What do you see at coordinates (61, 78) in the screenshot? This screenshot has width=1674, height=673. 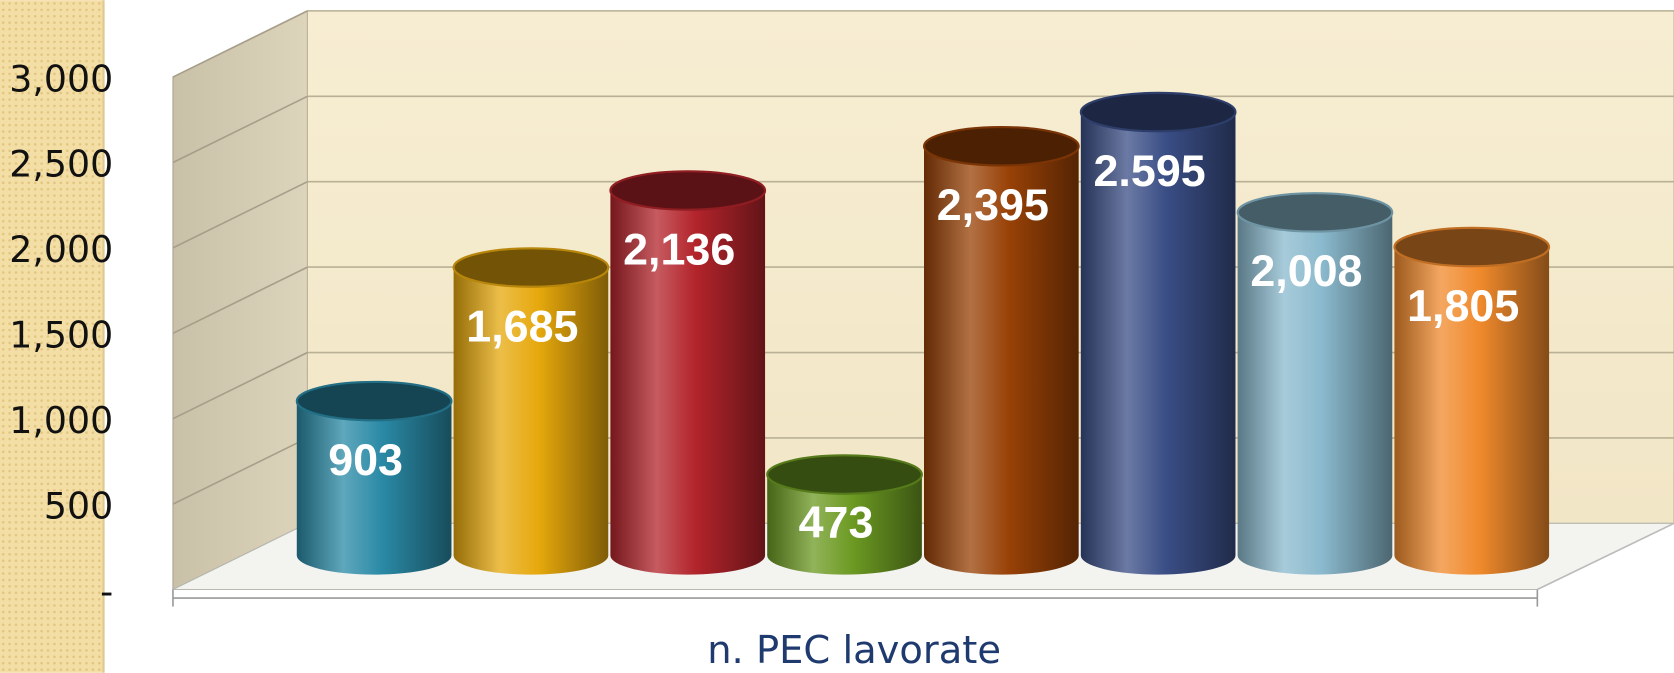 I see `y-tick-label: 3,000` at bounding box center [61, 78].